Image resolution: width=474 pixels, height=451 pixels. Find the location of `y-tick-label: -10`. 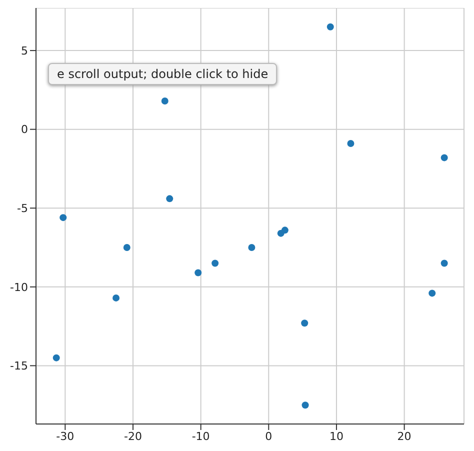

y-tick-label: -10 is located at coordinates (19, 287).